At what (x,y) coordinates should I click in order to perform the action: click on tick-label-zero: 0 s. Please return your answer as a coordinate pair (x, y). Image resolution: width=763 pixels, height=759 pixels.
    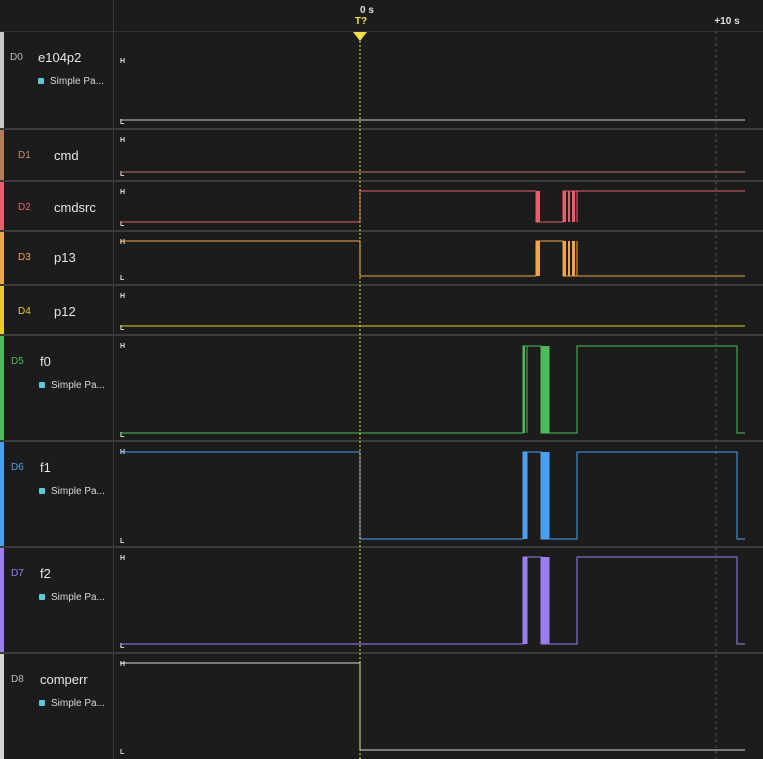
    Looking at the image, I should click on (367, 10).